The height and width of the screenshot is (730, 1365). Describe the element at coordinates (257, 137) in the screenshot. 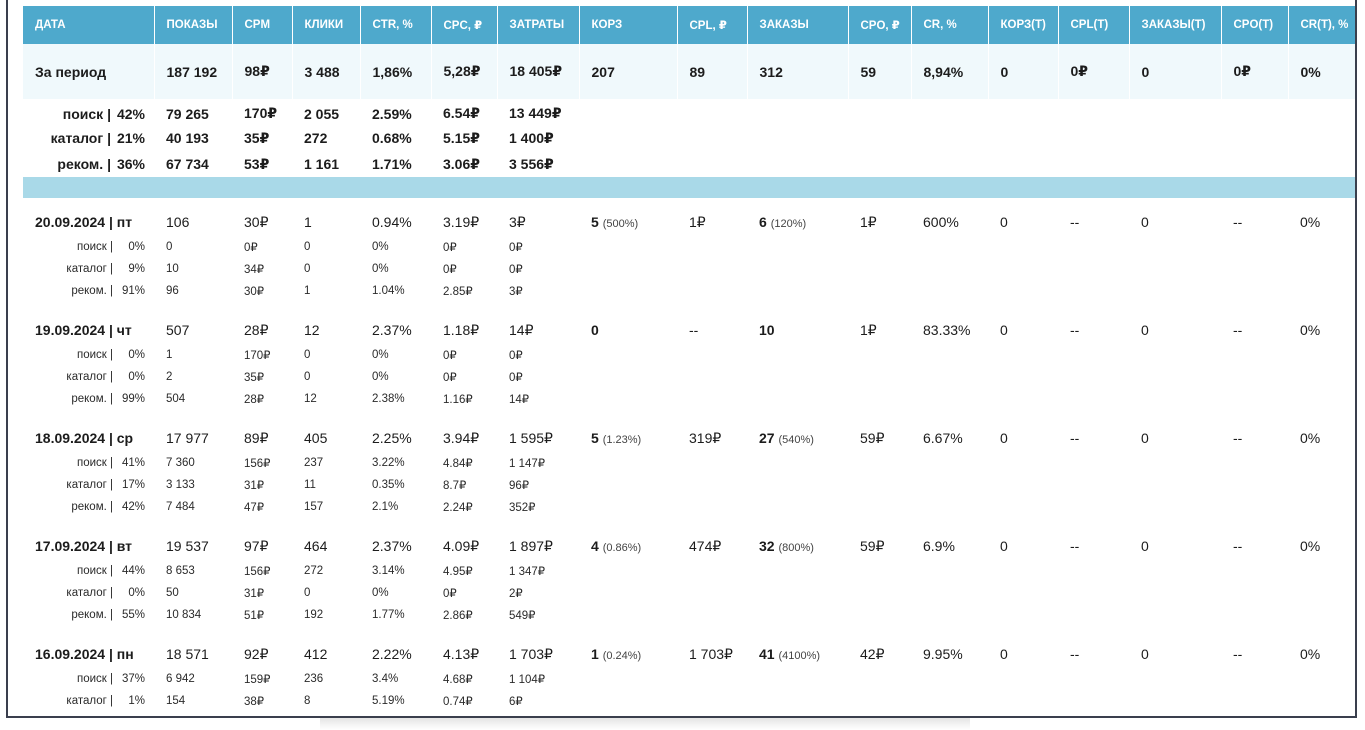

I see `source-cell: 35₽` at that location.